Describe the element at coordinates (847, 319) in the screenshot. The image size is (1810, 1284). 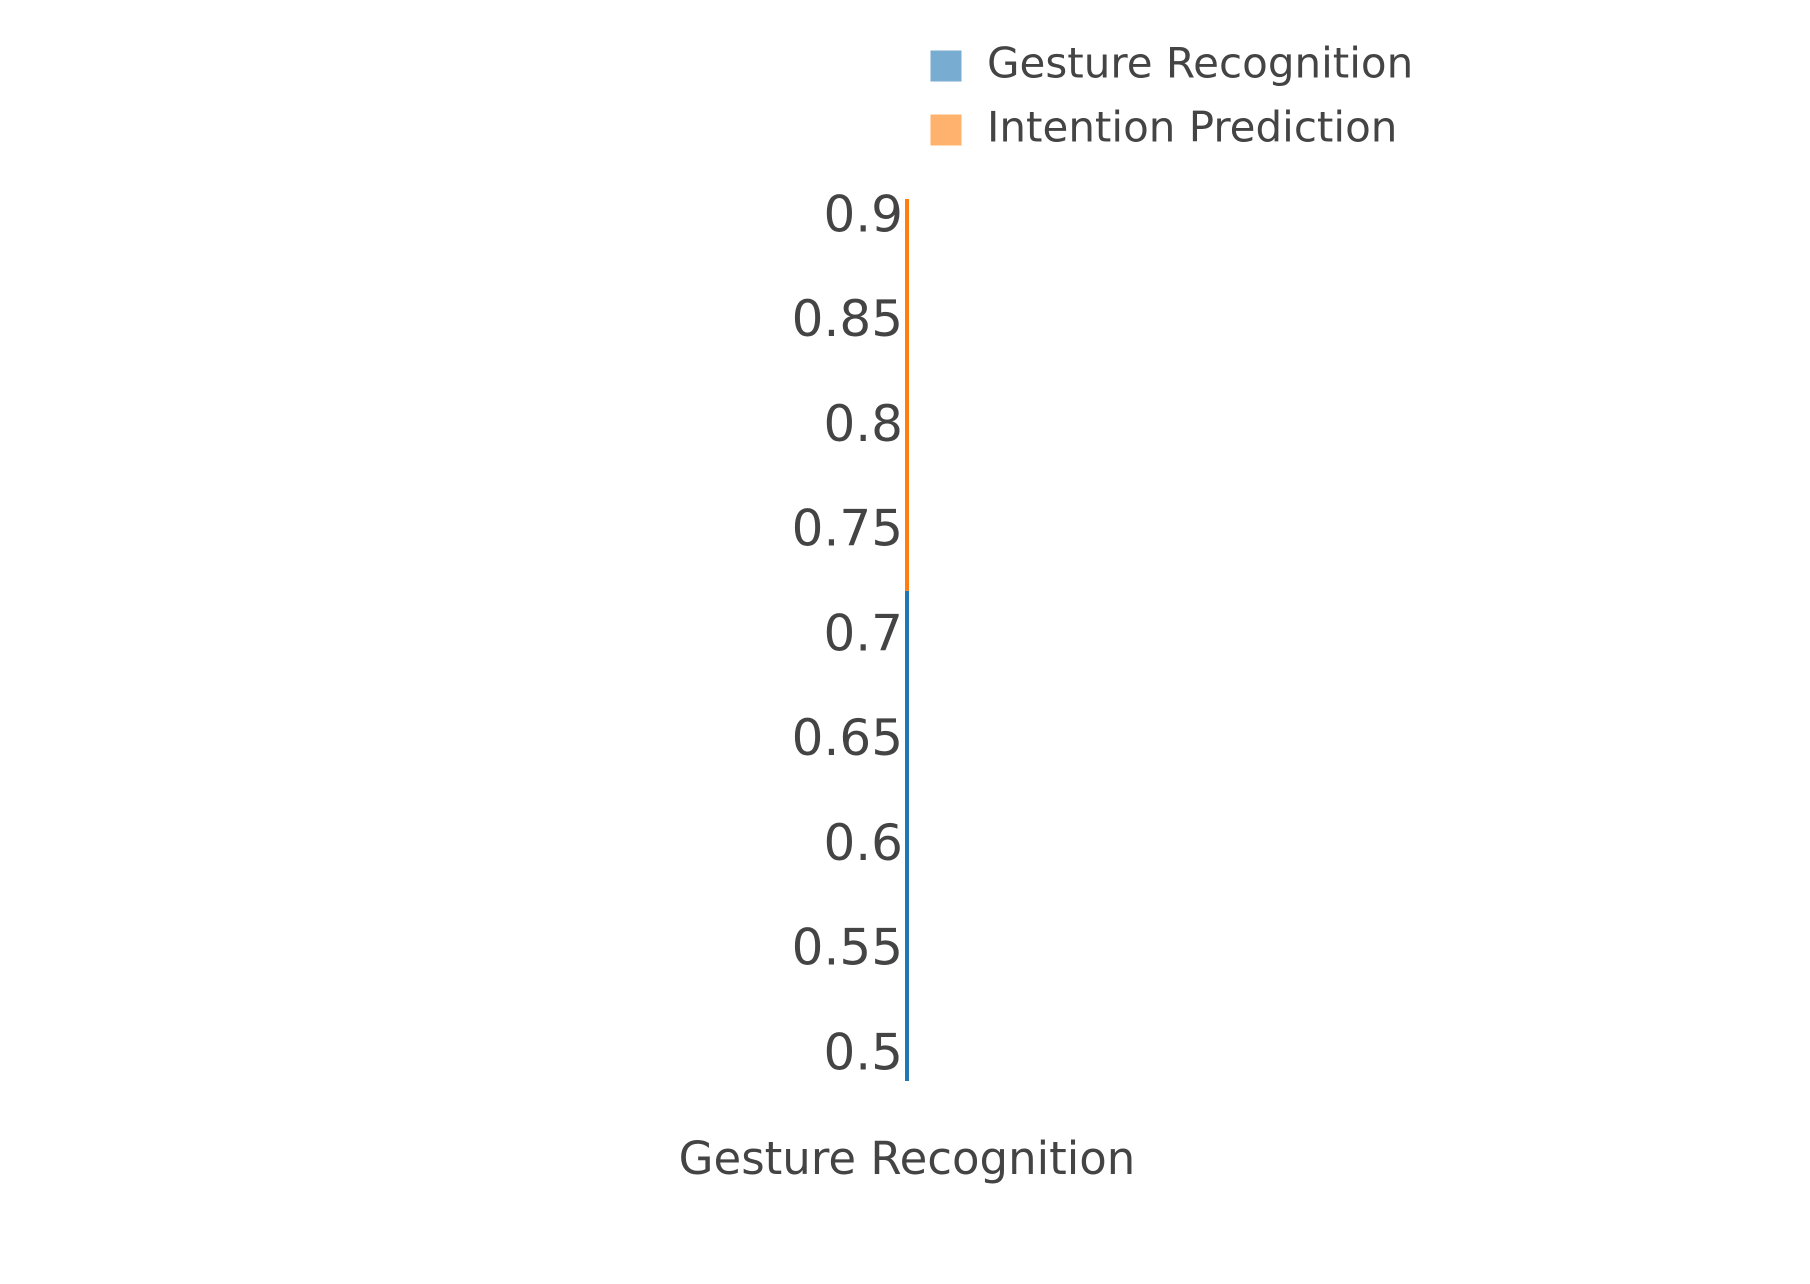
I see `y-tick-label: 0.85` at that location.